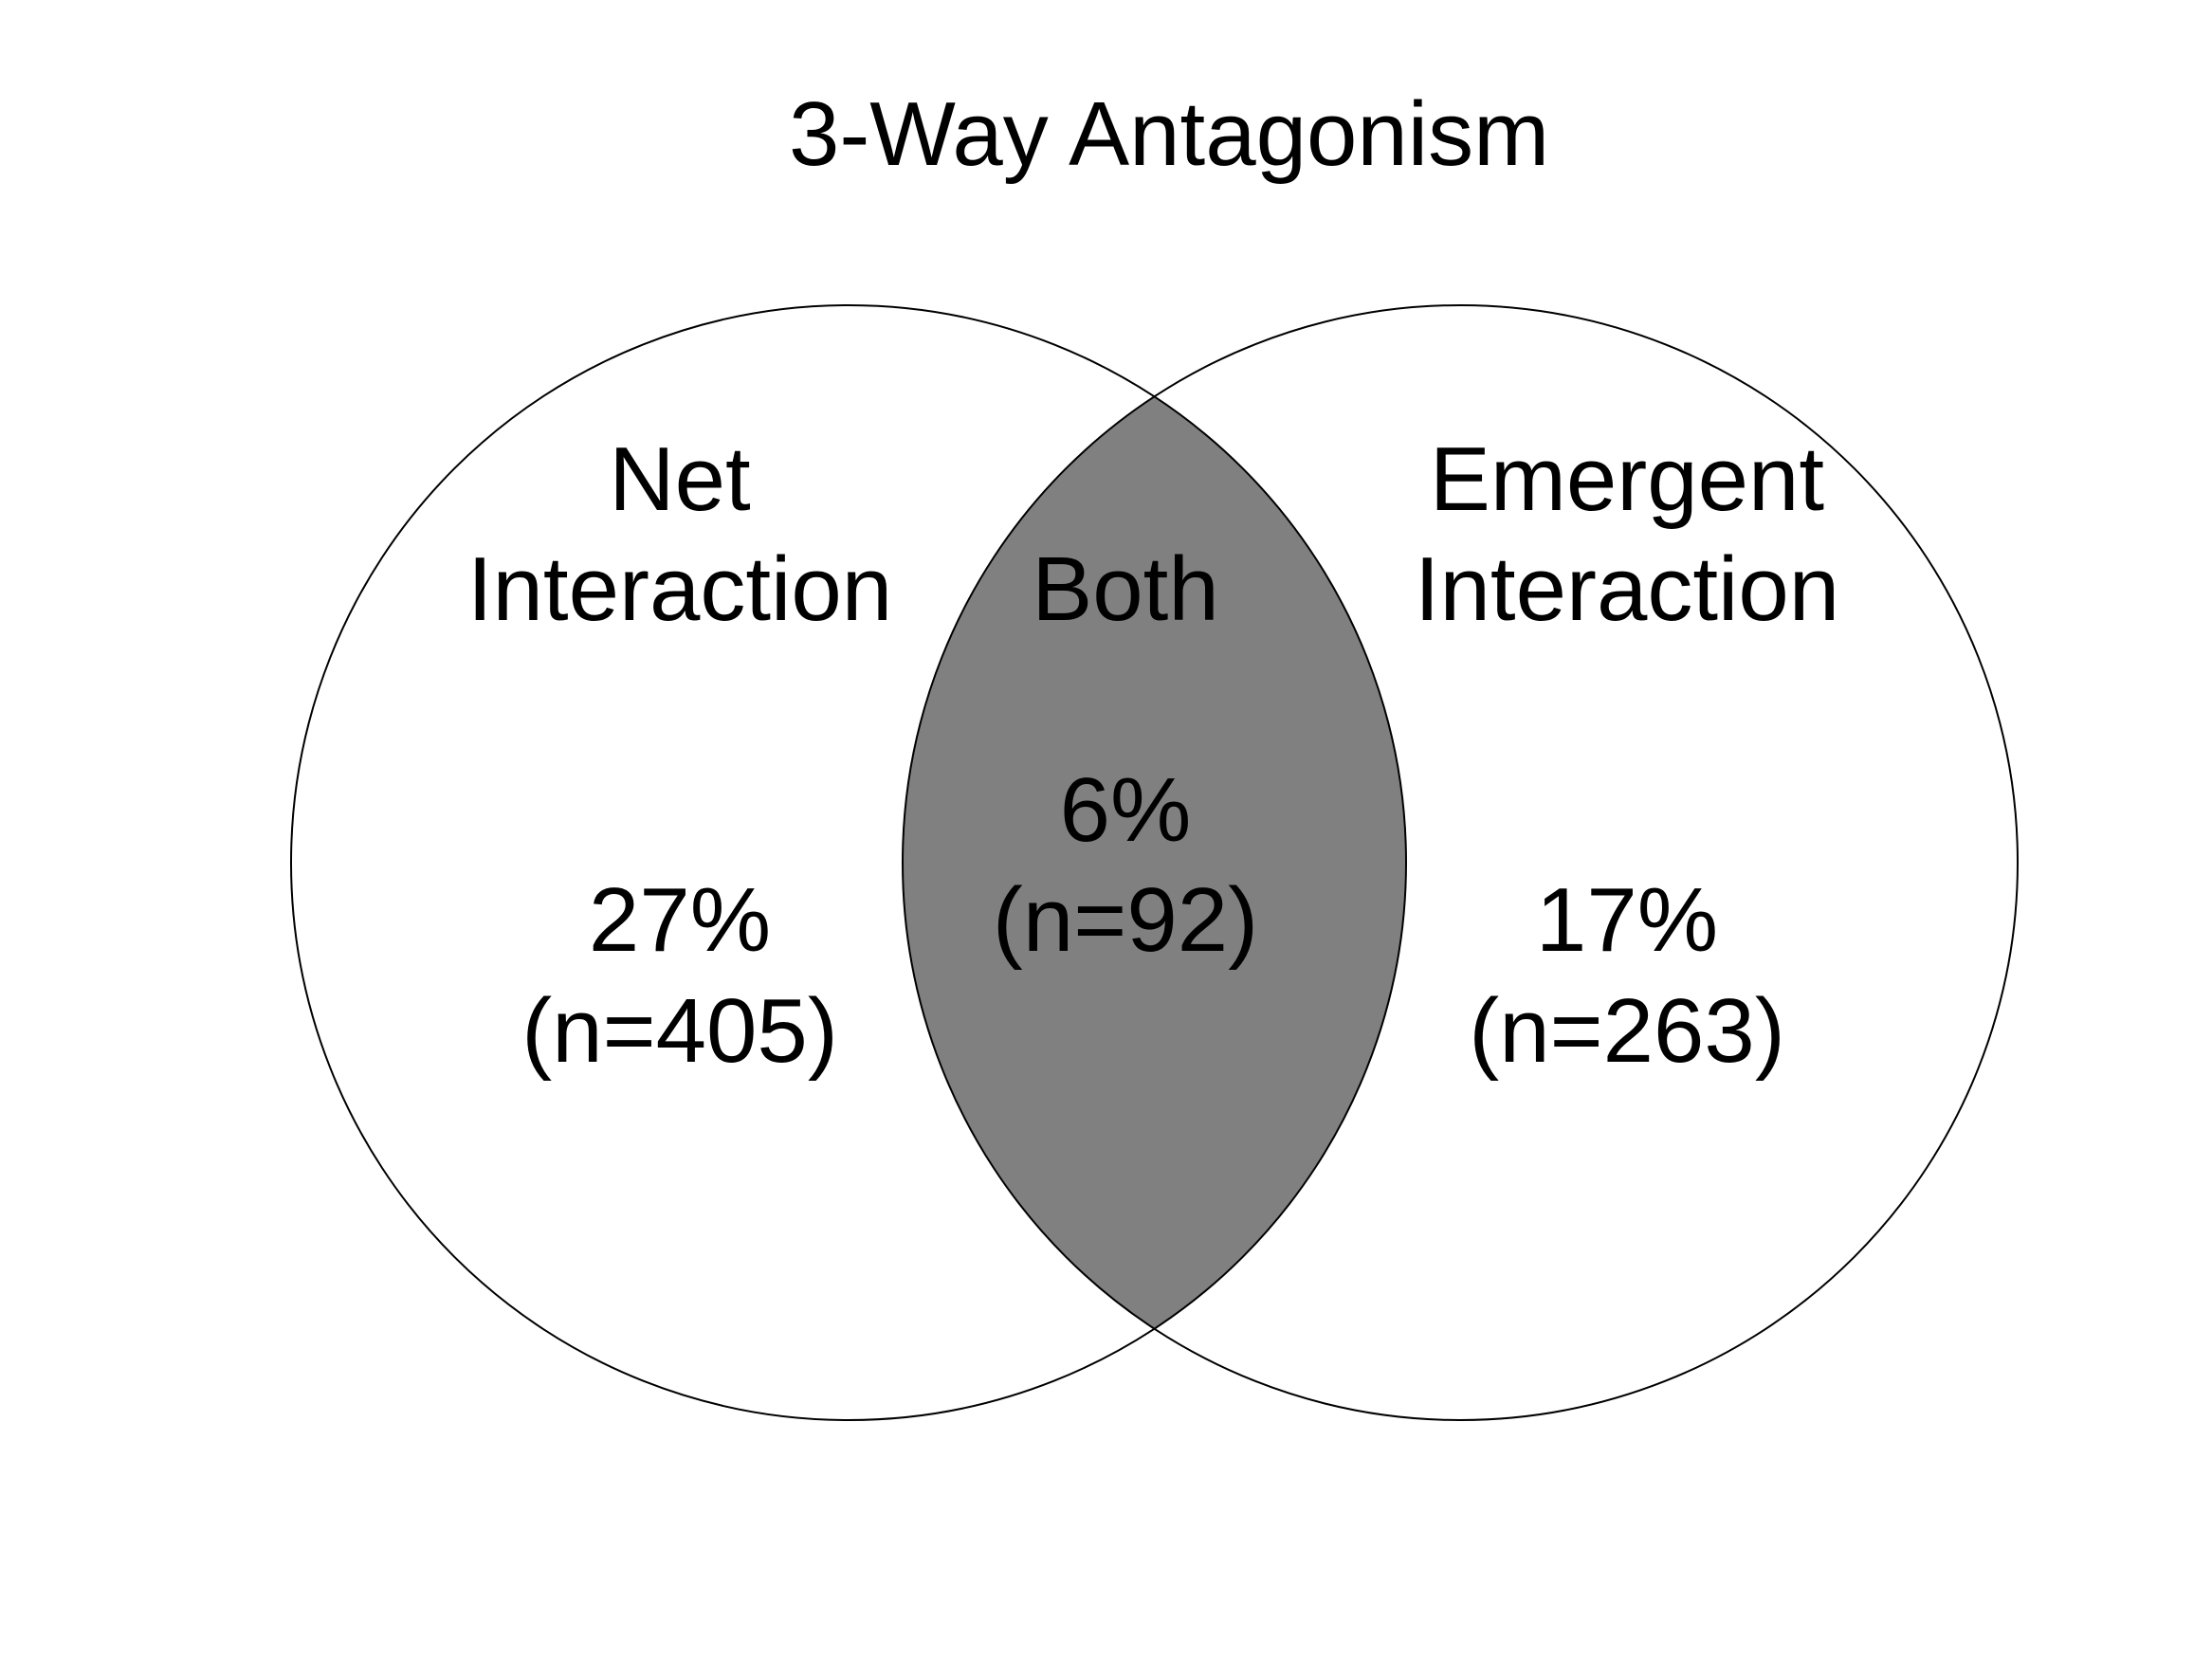  I want to click on left-set-label-line2: Interaction, so click(679, 589).